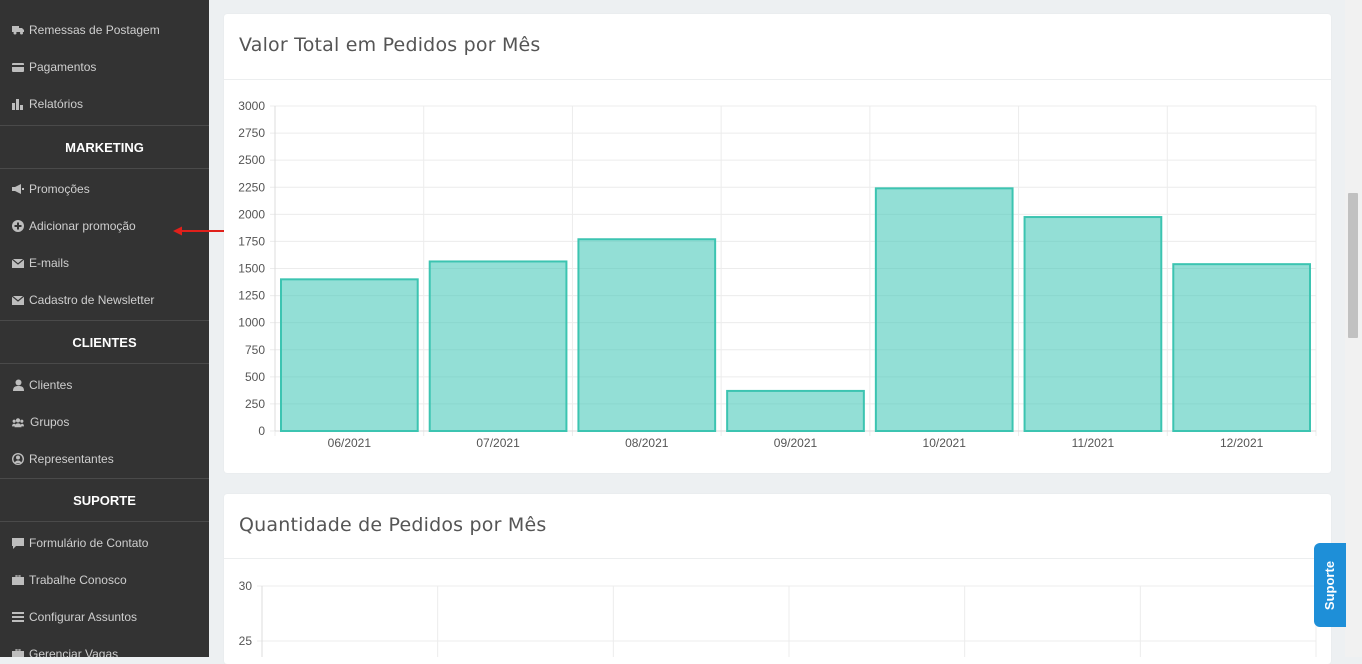  I want to click on x-tick-label: 07/2021, so click(498, 443).